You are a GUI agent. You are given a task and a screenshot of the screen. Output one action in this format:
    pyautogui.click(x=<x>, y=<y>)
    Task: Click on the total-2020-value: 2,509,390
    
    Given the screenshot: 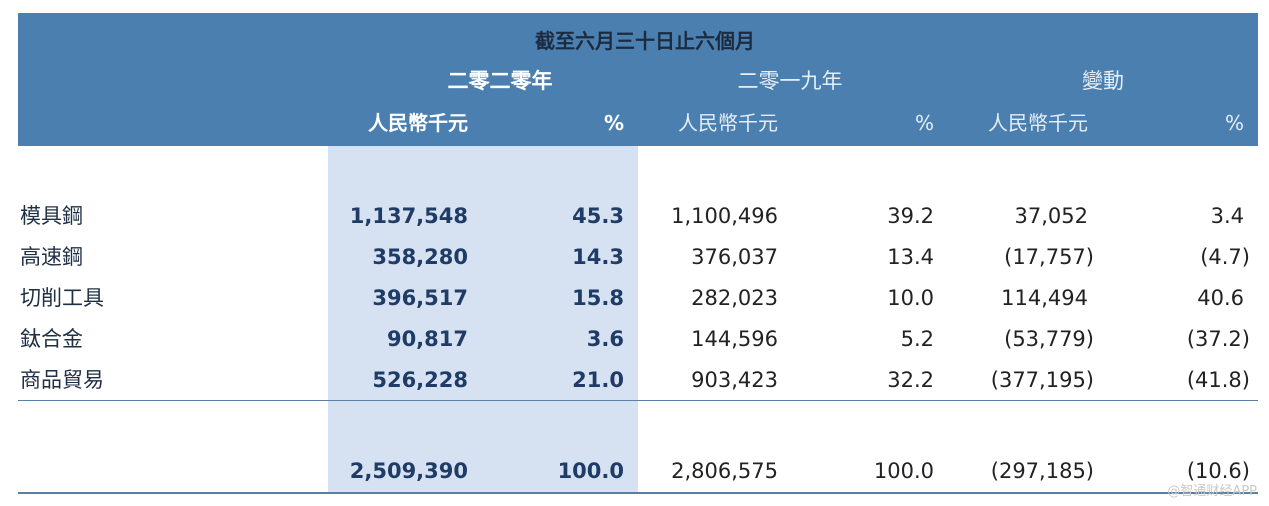 What is the action you would take?
    pyautogui.click(x=408, y=471)
    